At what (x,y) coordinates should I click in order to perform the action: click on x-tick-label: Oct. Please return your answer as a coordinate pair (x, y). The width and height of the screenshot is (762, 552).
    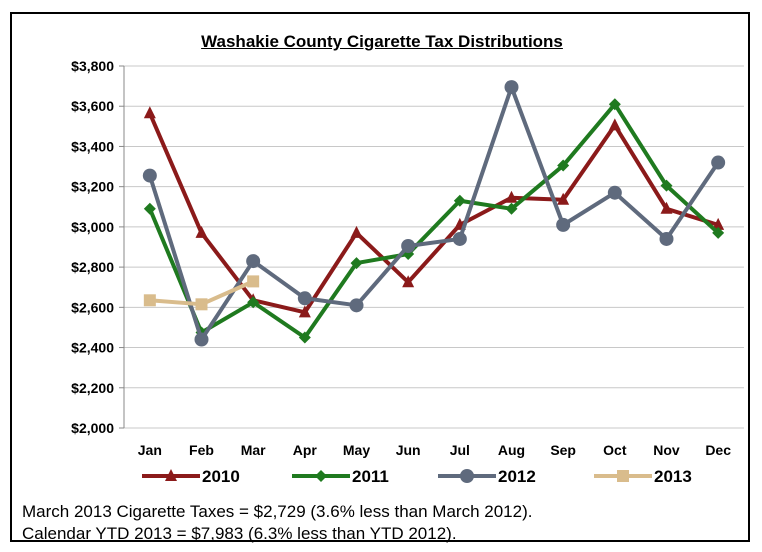
    Looking at the image, I should click on (615, 450).